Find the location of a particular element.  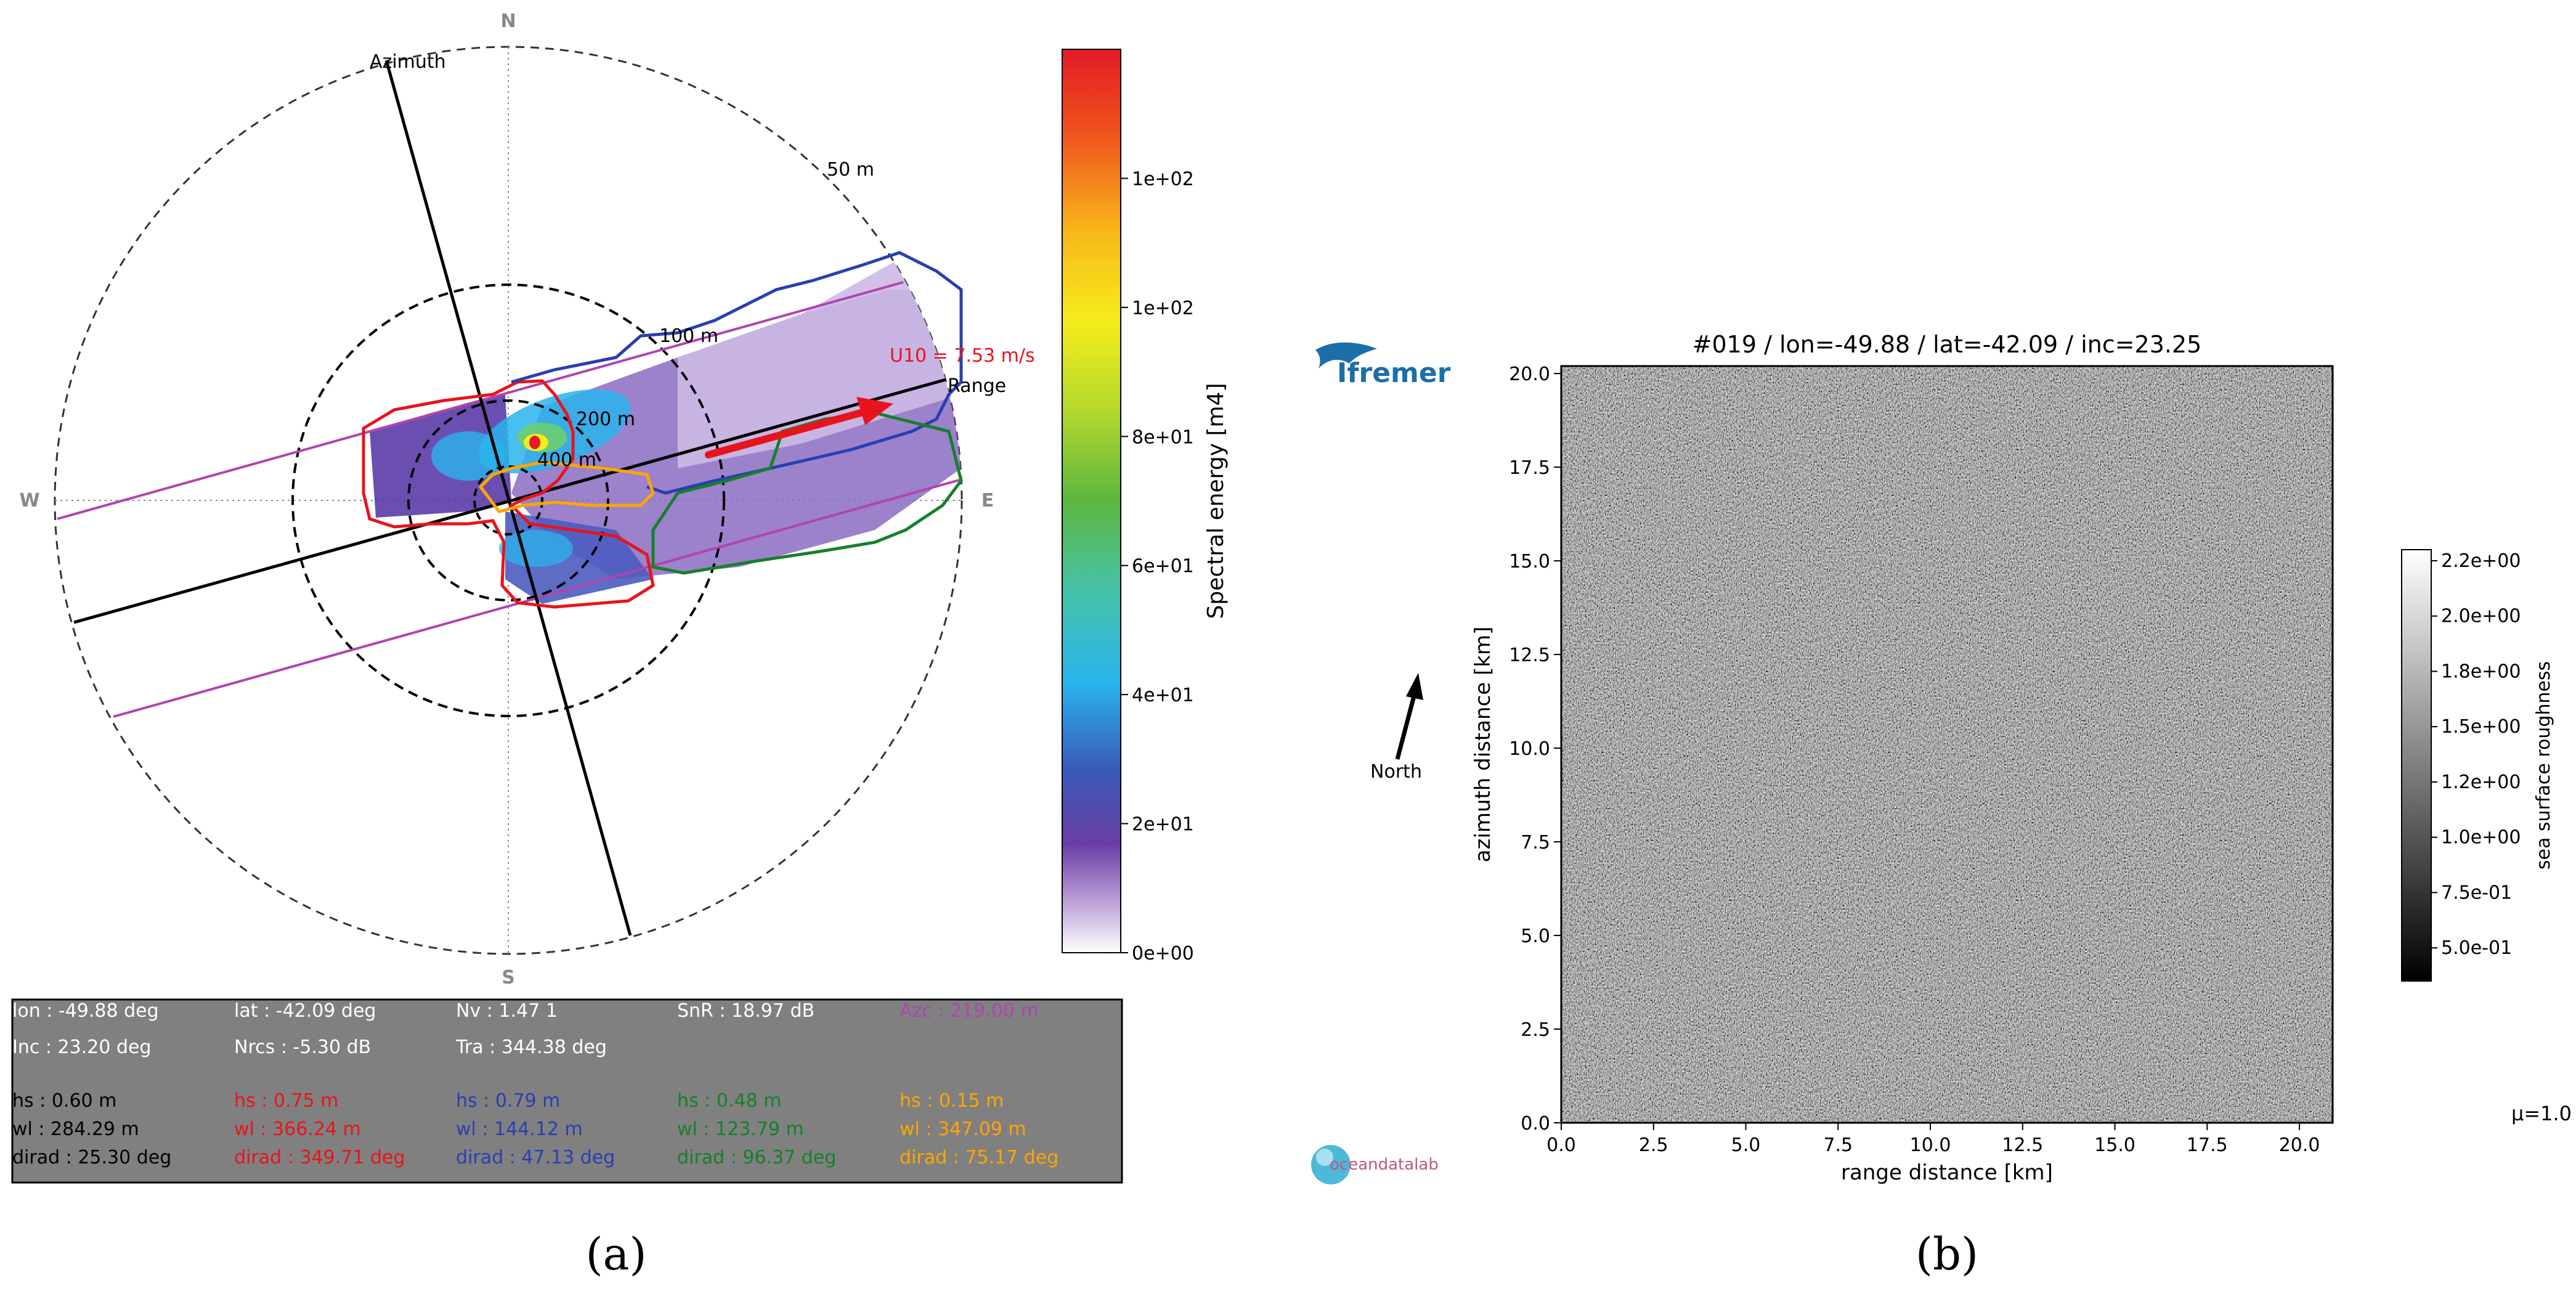

info-cell: SnR : 18.97 dB is located at coordinates (746, 1011).